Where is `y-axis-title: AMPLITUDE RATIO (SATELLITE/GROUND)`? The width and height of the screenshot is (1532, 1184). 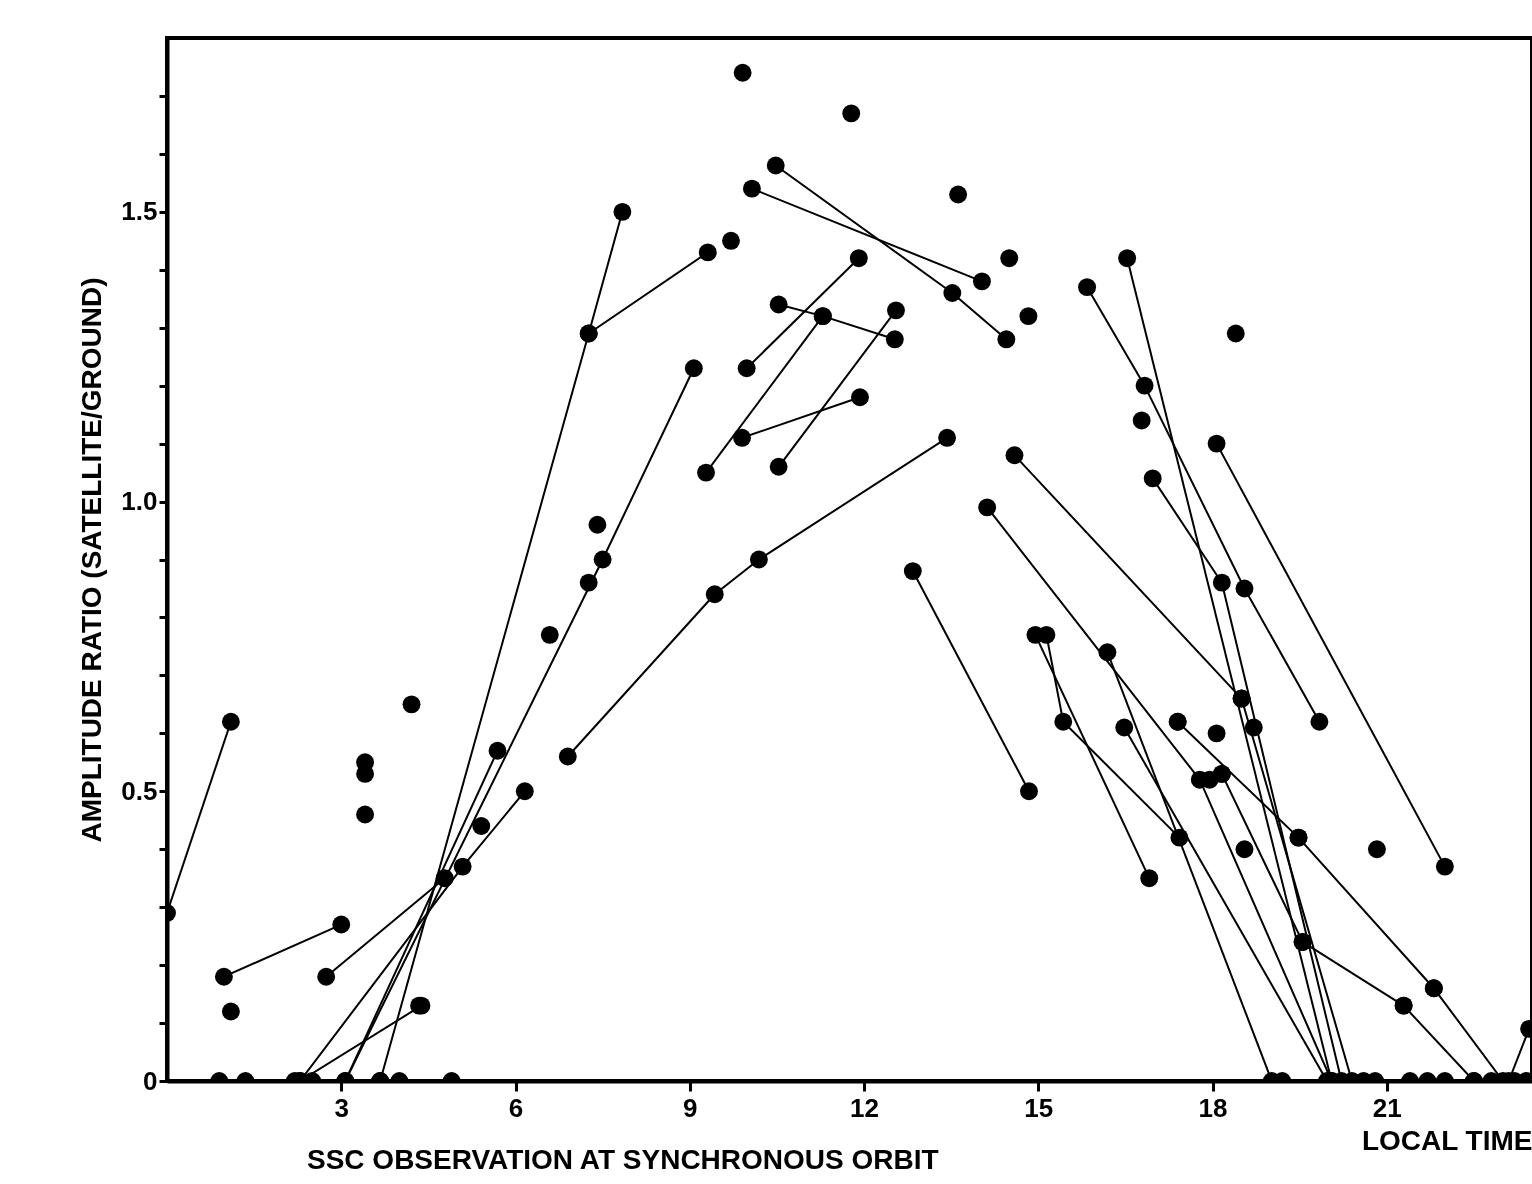 y-axis-title: AMPLITUDE RATIO (SATELLITE/GROUND) is located at coordinates (92, 560).